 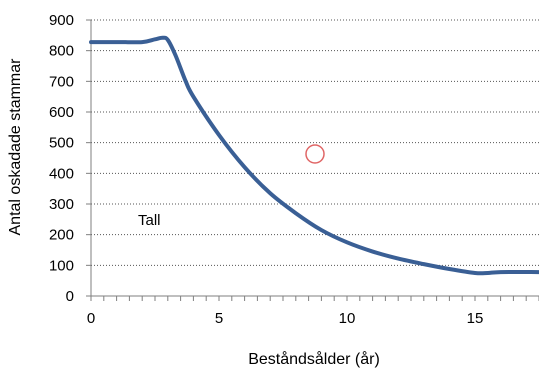 What do you see at coordinates (15, 147) in the screenshot?
I see `y-axis-title: Antal oskadade stammar` at bounding box center [15, 147].